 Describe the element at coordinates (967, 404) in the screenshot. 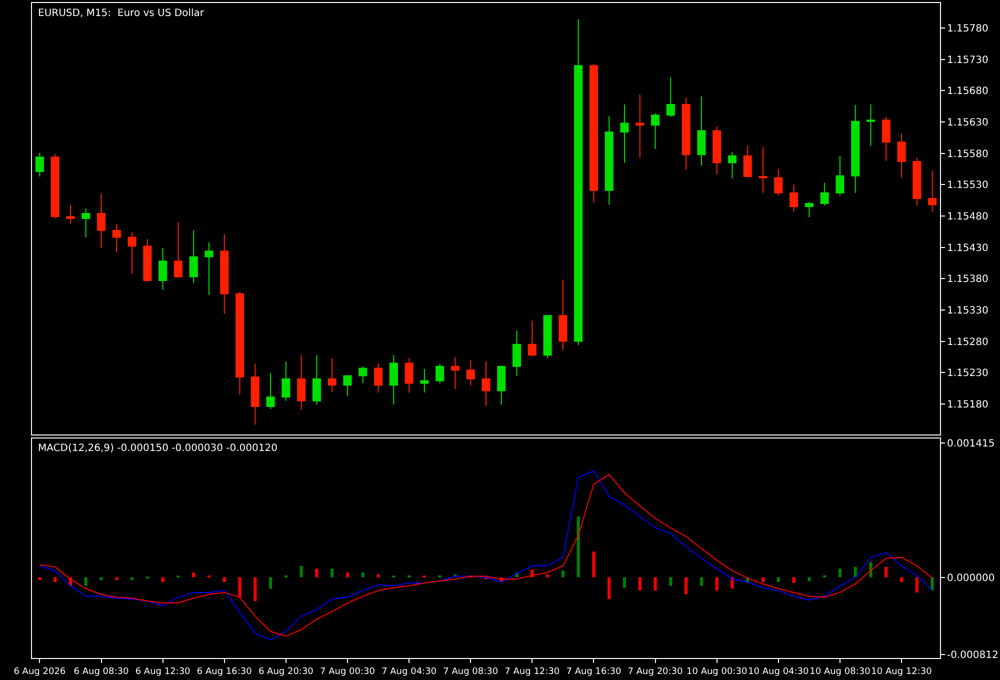

I see `y-tick-label: 1.15180` at that location.